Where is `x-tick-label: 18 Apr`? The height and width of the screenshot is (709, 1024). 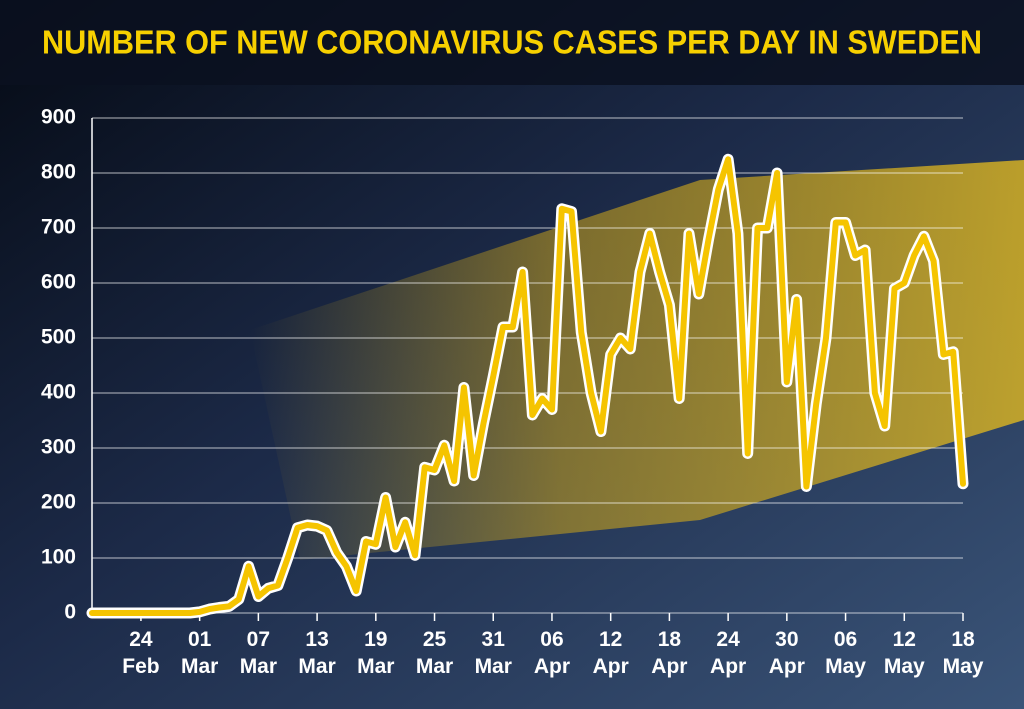
x-tick-label: 18 Apr is located at coordinates (669, 653).